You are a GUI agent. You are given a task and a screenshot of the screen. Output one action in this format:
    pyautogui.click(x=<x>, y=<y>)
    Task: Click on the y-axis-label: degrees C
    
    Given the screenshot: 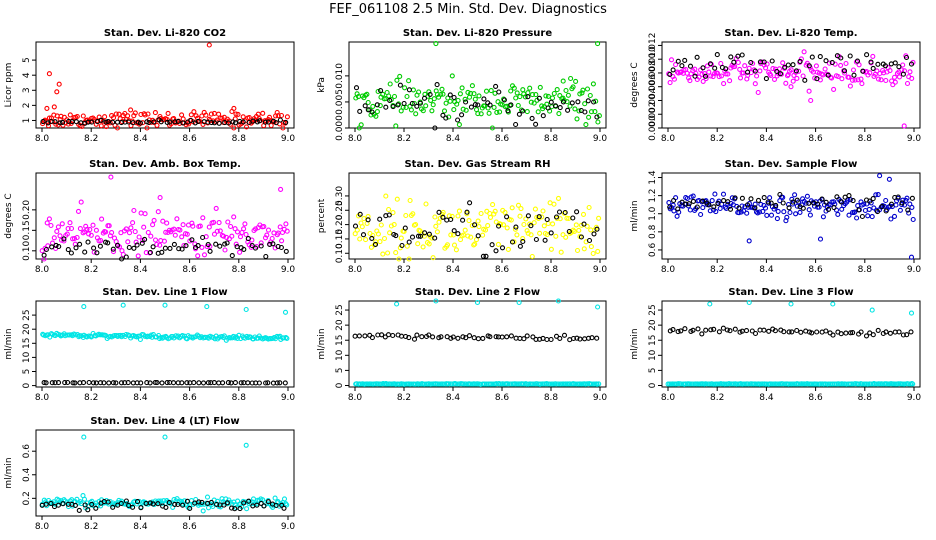 What is the action you would take?
    pyautogui.click(x=9, y=215)
    